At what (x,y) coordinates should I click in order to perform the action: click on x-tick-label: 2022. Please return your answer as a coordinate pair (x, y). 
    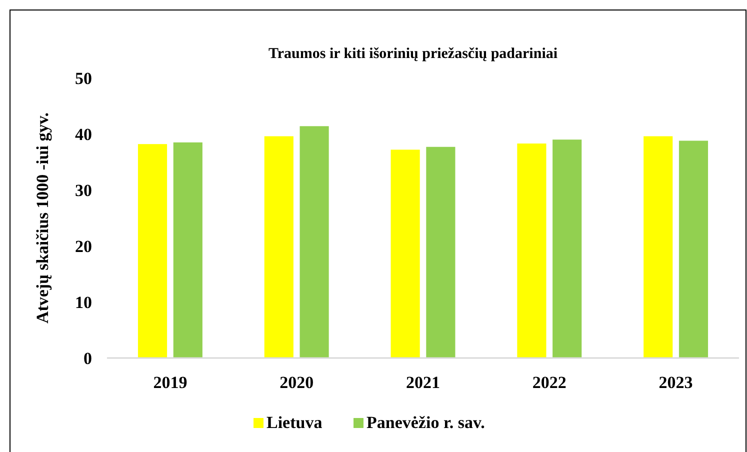
    Looking at the image, I should click on (549, 382).